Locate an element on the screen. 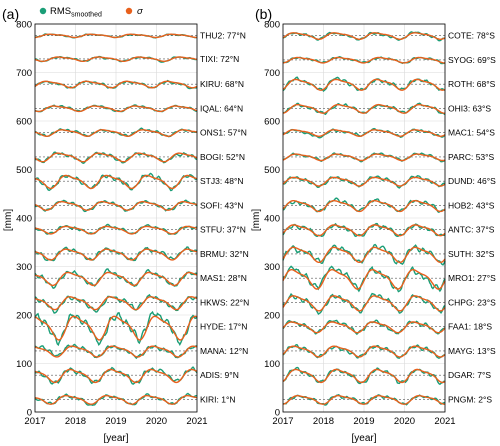 The height and width of the screenshot is (446, 500). panel-a-label: (a) is located at coordinates (10, 14).